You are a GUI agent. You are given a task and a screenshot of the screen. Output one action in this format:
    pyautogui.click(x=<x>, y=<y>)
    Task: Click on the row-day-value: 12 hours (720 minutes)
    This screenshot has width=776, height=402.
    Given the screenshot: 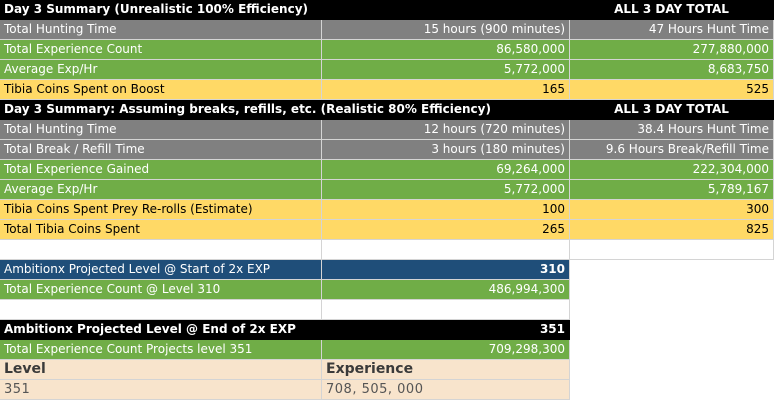 What is the action you would take?
    pyautogui.click(x=446, y=130)
    